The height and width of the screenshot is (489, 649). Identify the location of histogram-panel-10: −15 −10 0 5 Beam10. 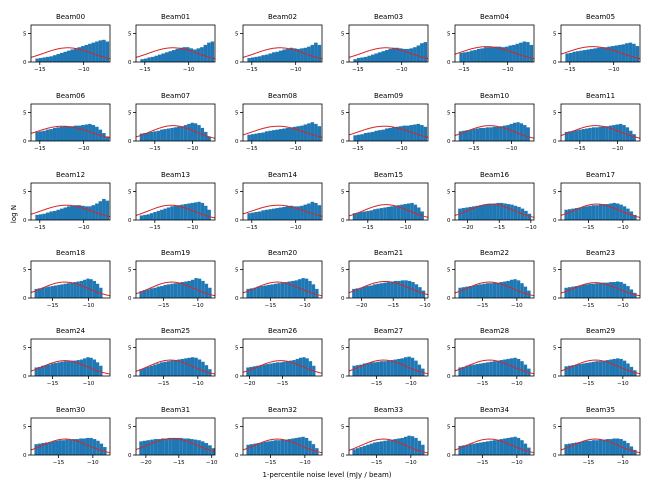
(491, 122).